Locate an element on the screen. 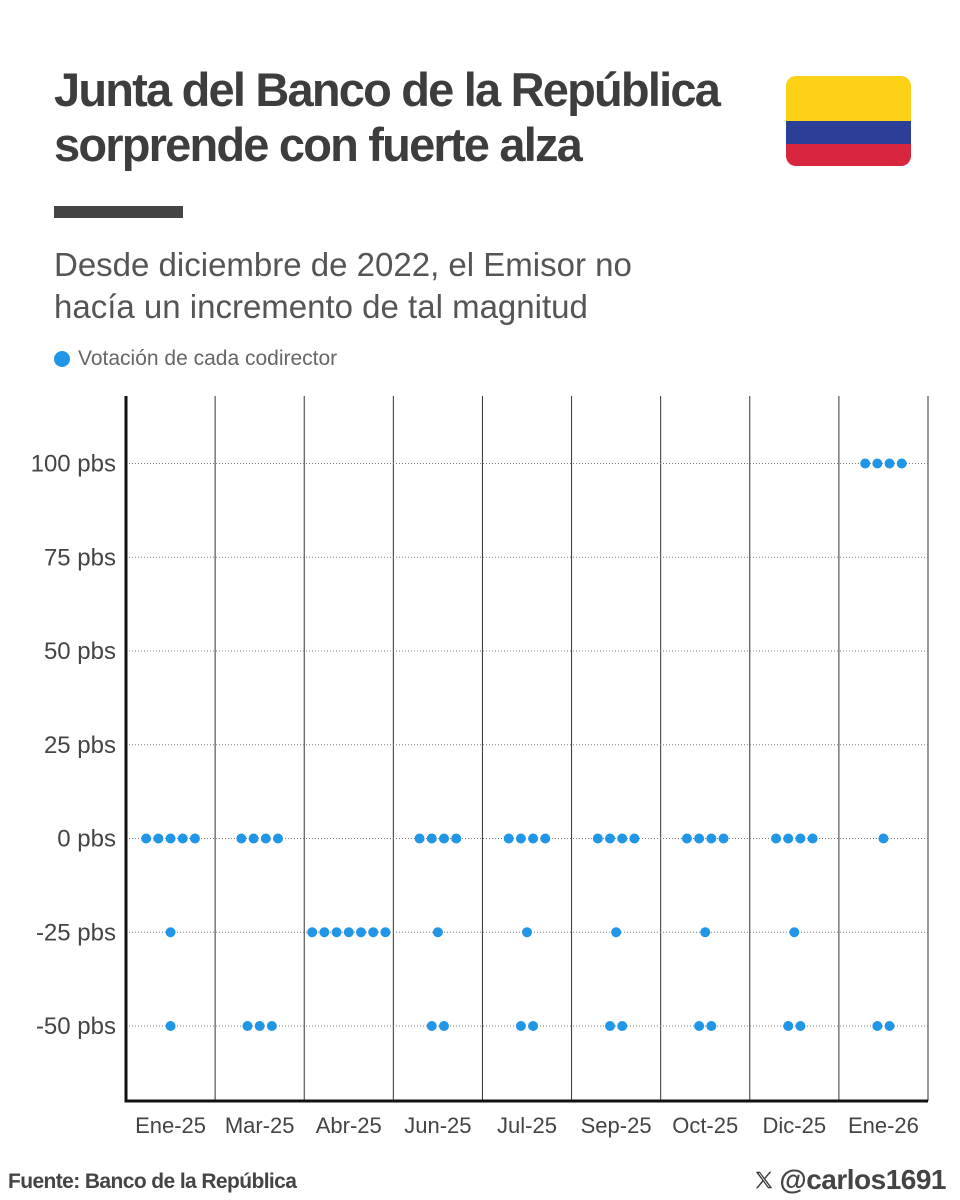 The height and width of the screenshot is (1200, 960). x-tick-label: Ene-26 is located at coordinates (883, 1125).